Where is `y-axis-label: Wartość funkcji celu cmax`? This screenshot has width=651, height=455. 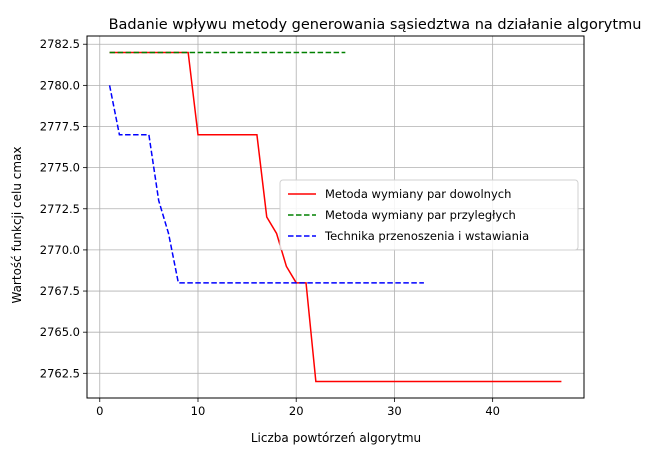 y-axis-label: Wartość funkcji celu cmax is located at coordinates (17, 224).